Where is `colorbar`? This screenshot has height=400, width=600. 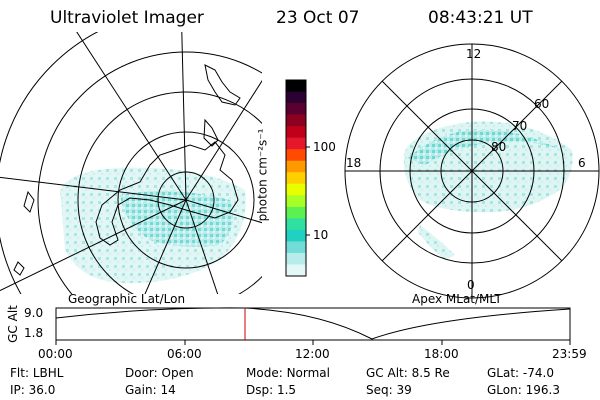
colorbar is located at coordinates (296, 178).